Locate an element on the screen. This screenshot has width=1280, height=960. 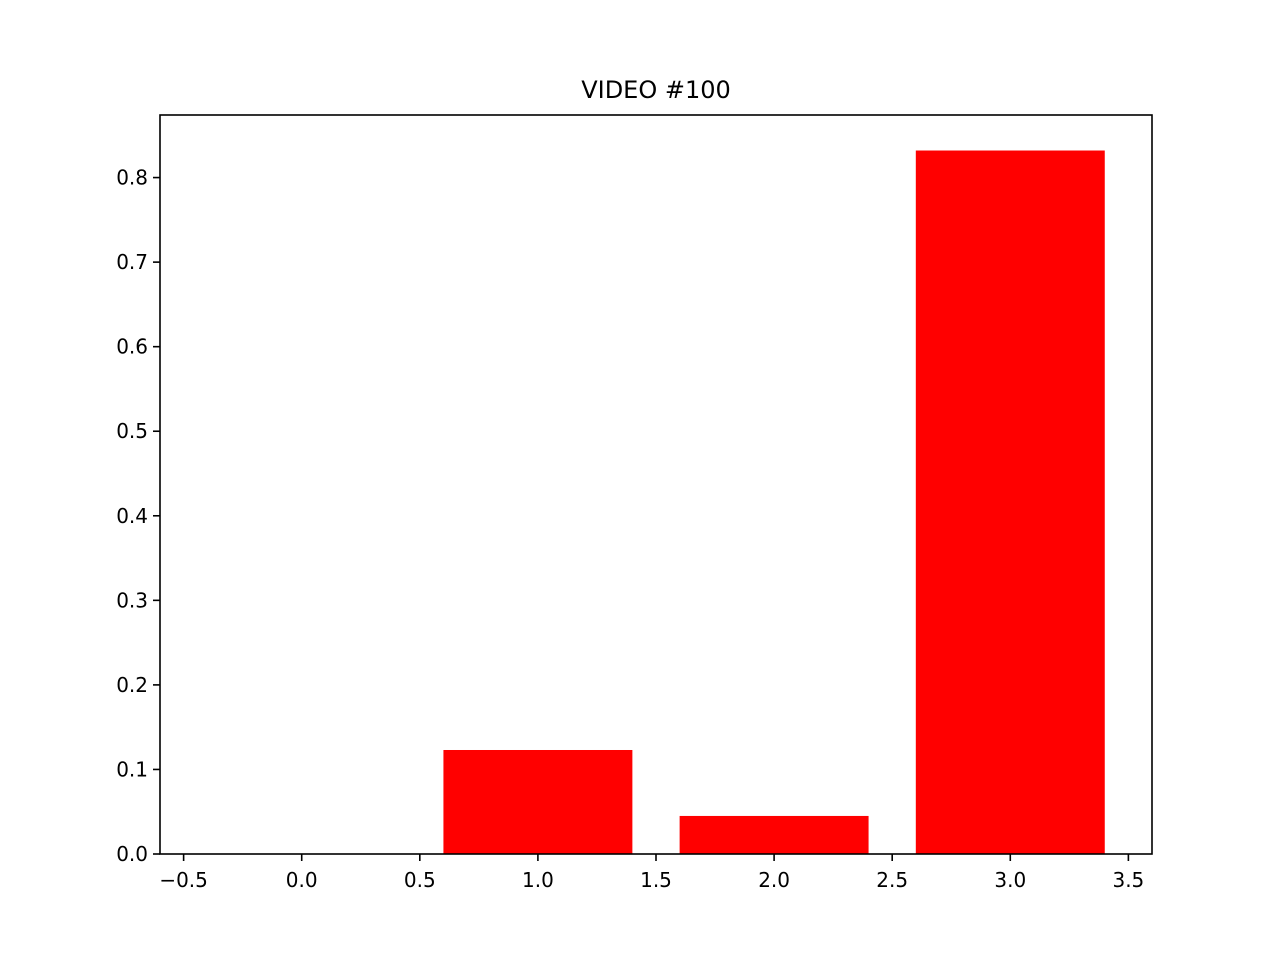
y-tick-label: 0.0 is located at coordinates (132, 854).